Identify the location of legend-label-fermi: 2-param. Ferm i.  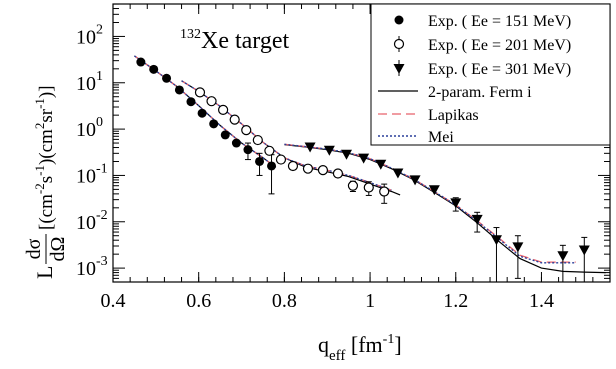
(480, 92).